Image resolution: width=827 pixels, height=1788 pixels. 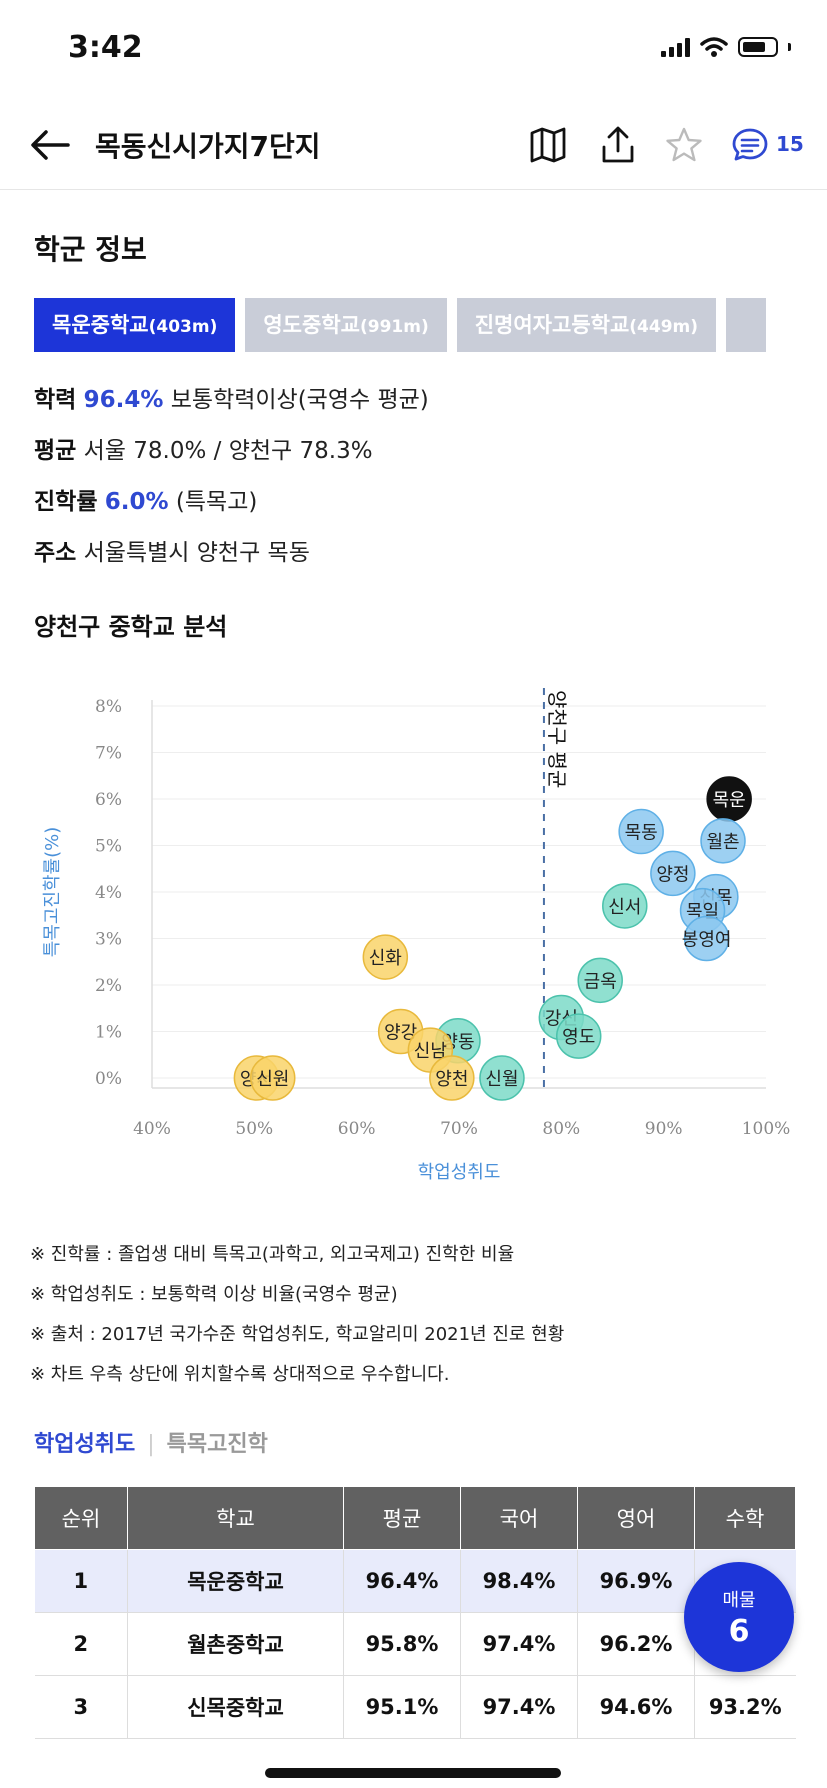 I want to click on advance-info: 진학률 6.0% (특목고), so click(x=146, y=502).